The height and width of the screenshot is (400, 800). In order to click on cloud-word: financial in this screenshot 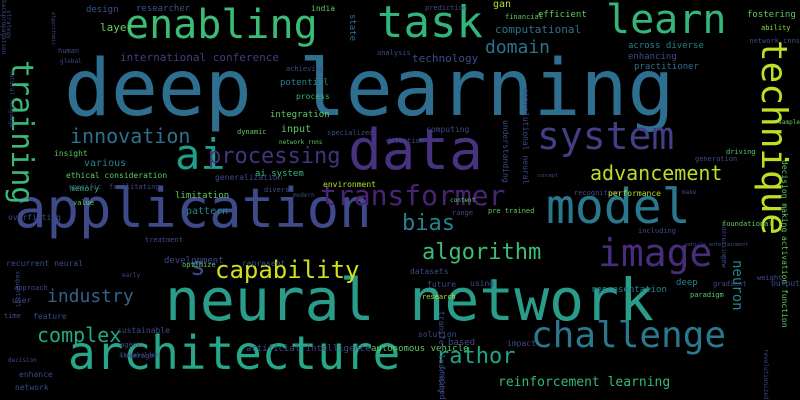, I will do `click(524, 17)`.